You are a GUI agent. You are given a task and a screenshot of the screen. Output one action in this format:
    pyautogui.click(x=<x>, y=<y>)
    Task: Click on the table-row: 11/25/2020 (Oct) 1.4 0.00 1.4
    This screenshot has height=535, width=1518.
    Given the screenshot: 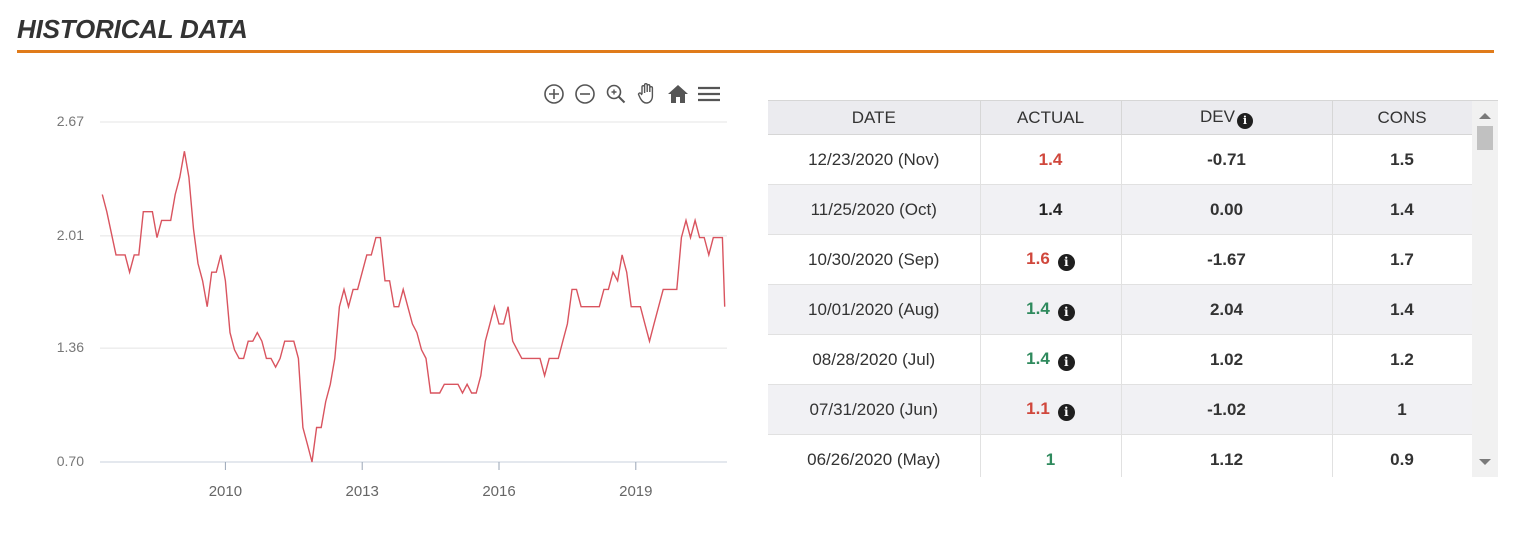 What is the action you would take?
    pyautogui.click(x=1120, y=209)
    